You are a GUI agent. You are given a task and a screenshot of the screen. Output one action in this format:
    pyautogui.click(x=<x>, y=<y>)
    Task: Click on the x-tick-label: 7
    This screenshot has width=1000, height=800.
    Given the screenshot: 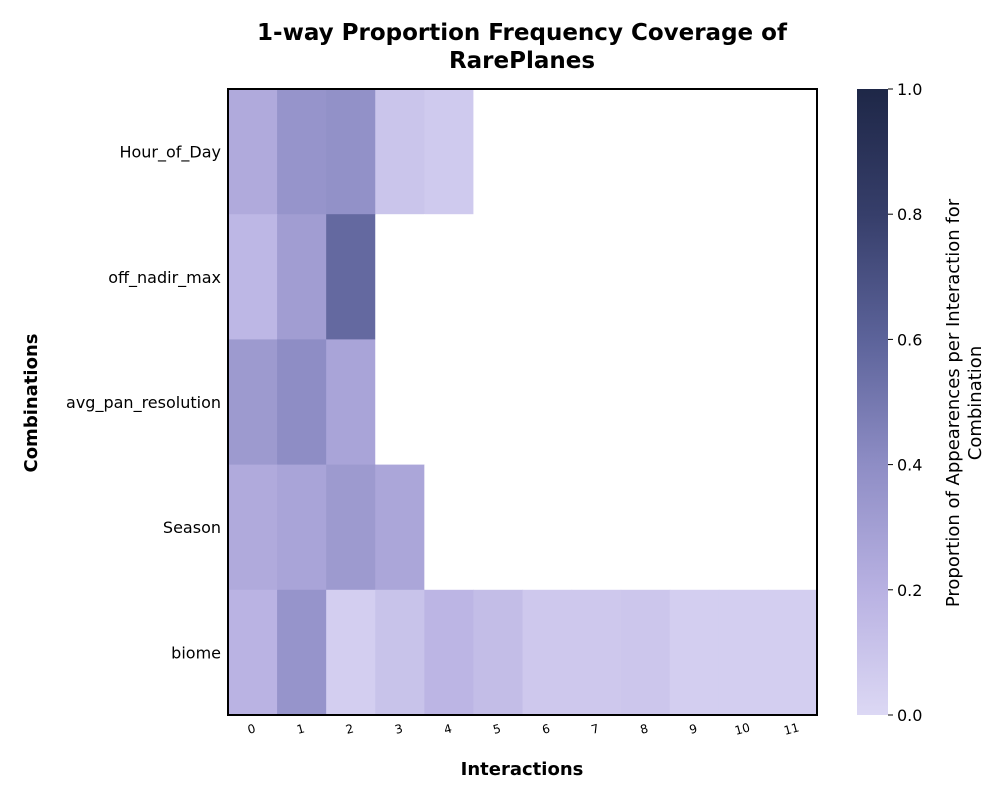 What is the action you would take?
    pyautogui.click(x=595, y=729)
    